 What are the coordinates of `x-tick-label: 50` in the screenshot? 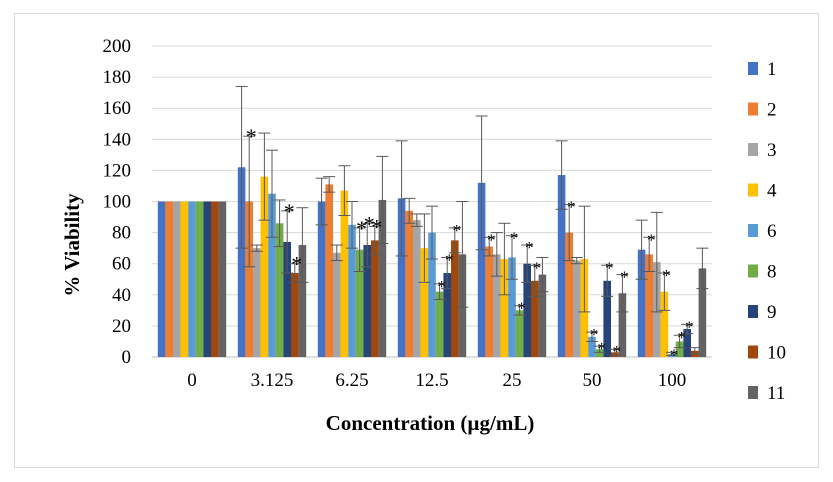 It's located at (592, 380).